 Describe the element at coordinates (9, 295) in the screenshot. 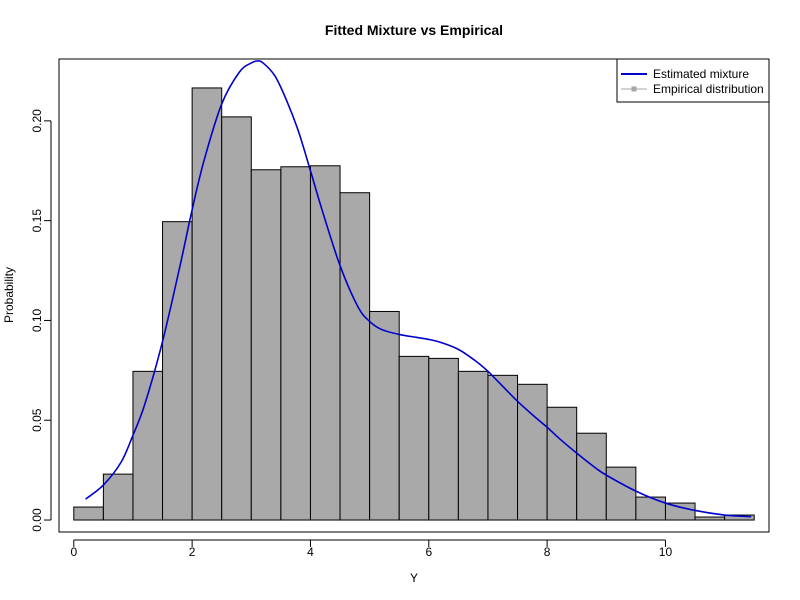

I see `y-axis-label: Probability` at that location.